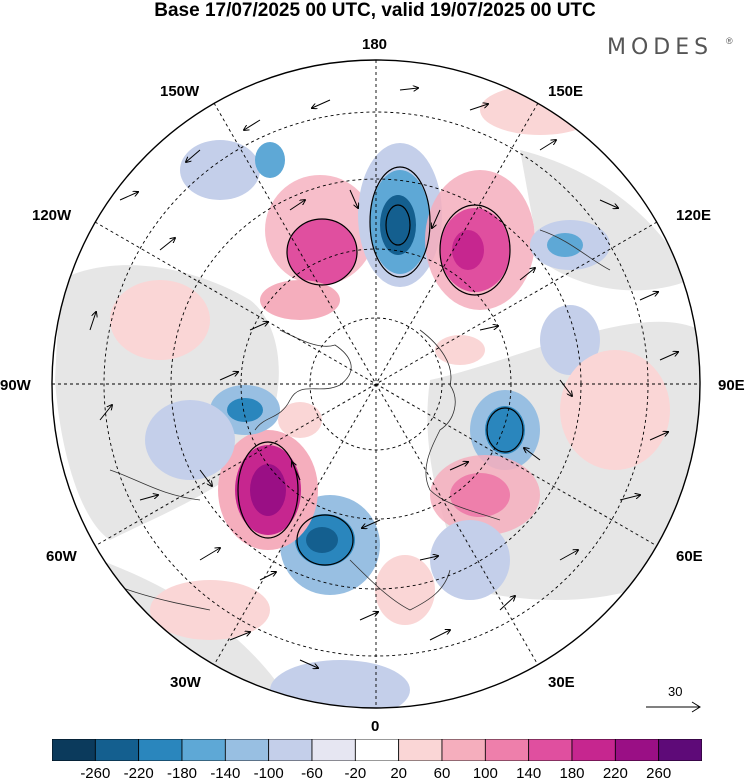 The width and height of the screenshot is (750, 783). What do you see at coordinates (138, 773) in the screenshot?
I see `colorbar-tick-label: -220` at bounding box center [138, 773].